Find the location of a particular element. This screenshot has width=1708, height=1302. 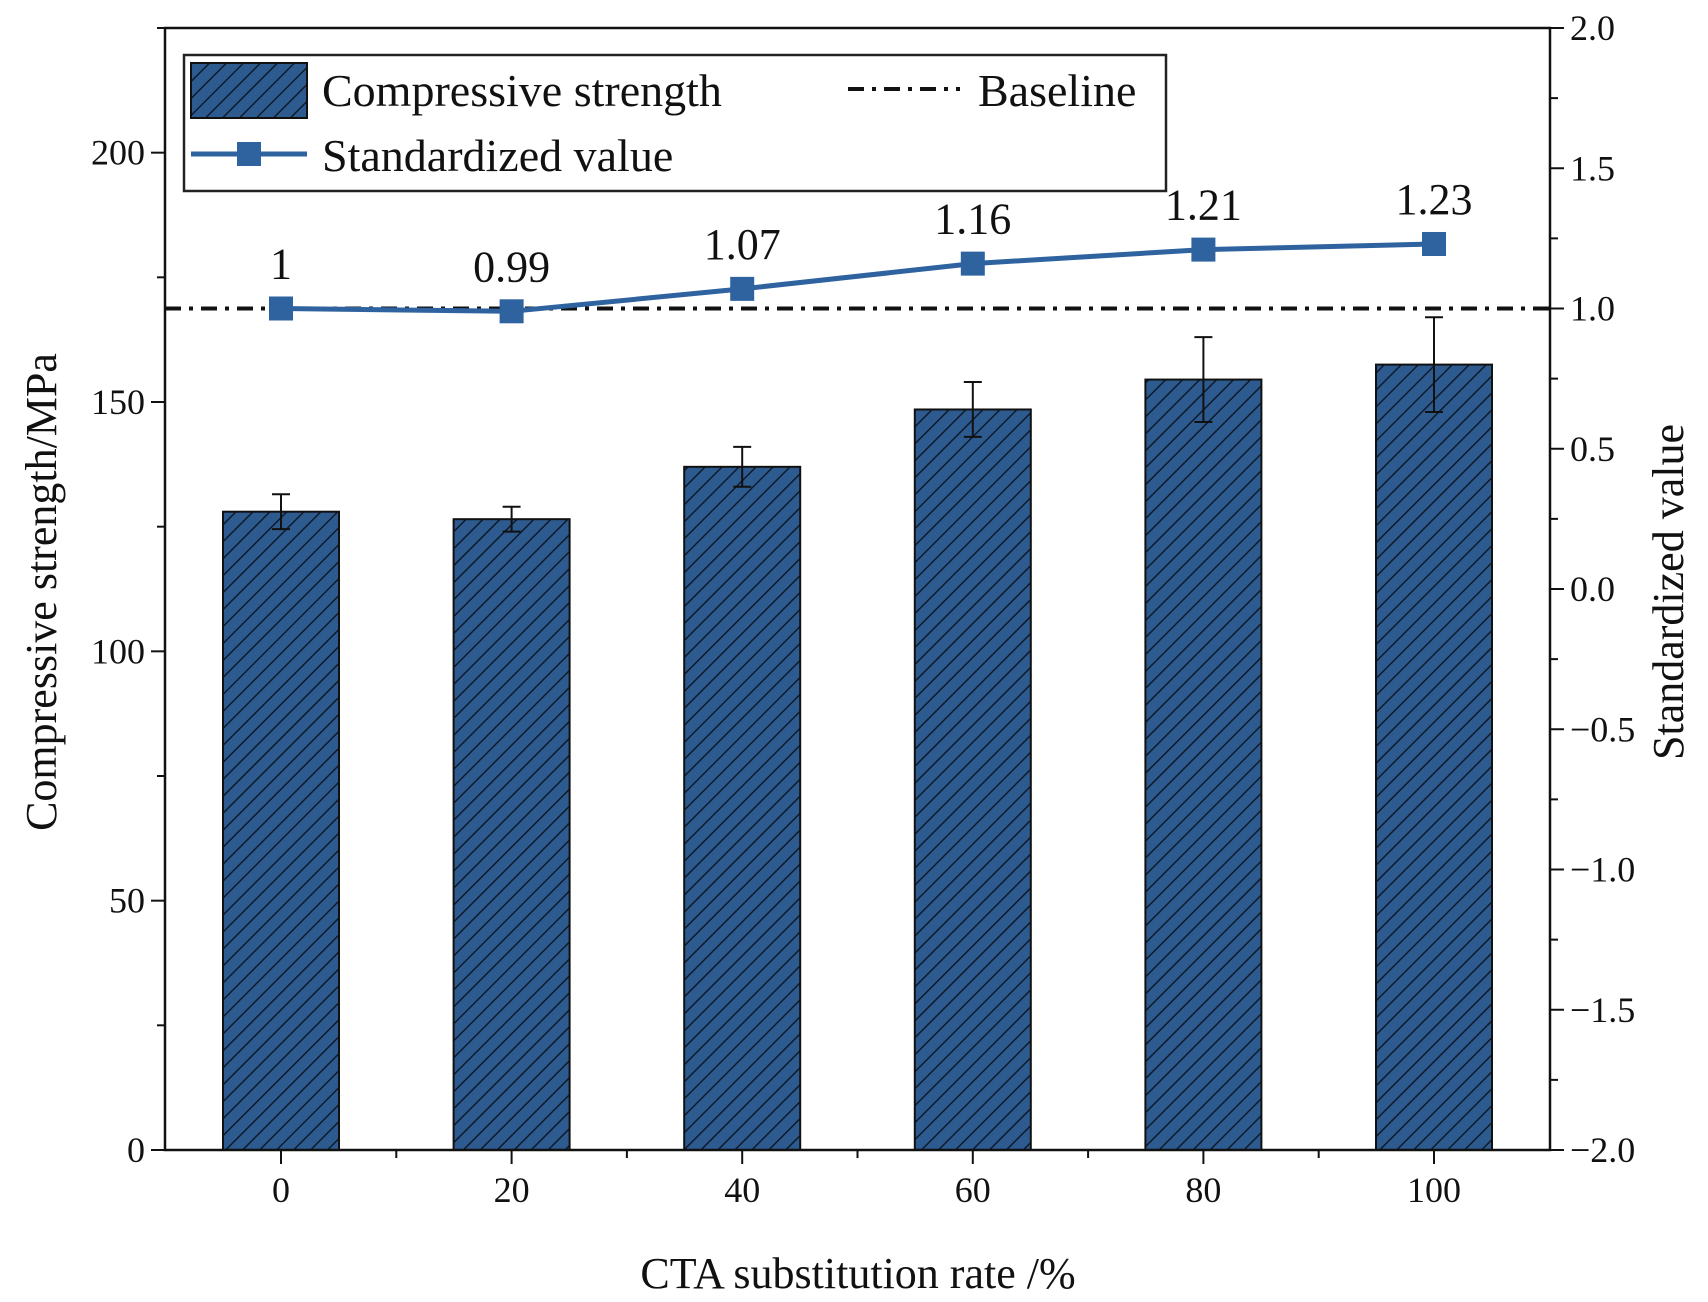

legend-label-compressive-strength: Compressive strength is located at coordinates (522, 90).